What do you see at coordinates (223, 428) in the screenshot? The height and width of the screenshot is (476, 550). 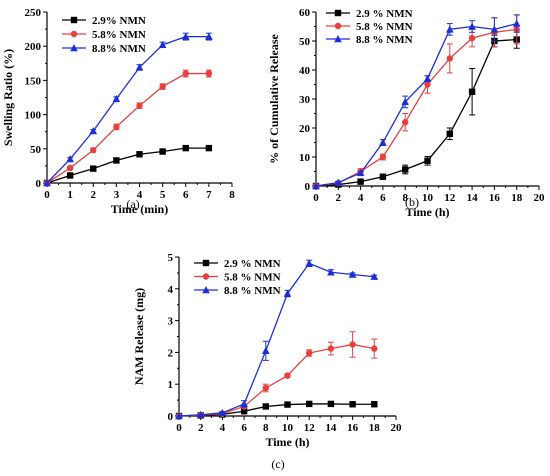 I see `x-tick-label: 4` at bounding box center [223, 428].